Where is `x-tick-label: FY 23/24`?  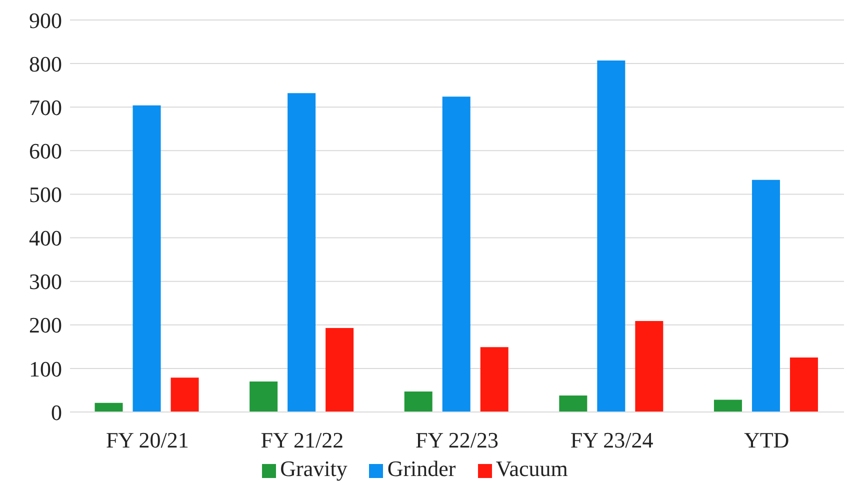 x-tick-label: FY 23/24 is located at coordinates (612, 440).